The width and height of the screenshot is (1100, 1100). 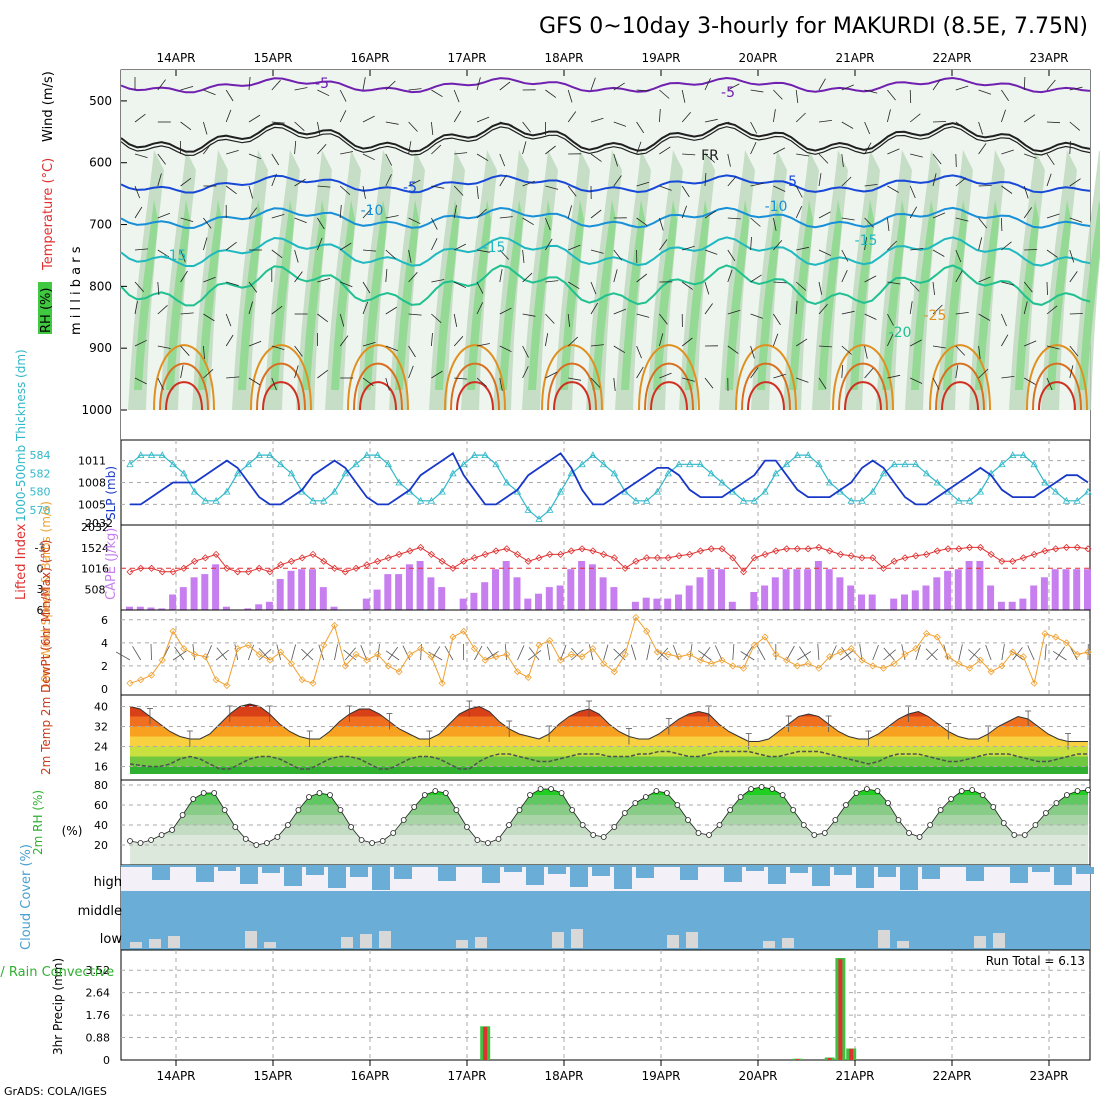 I want to click on temp-tick-label: 16, so click(x=101, y=767).